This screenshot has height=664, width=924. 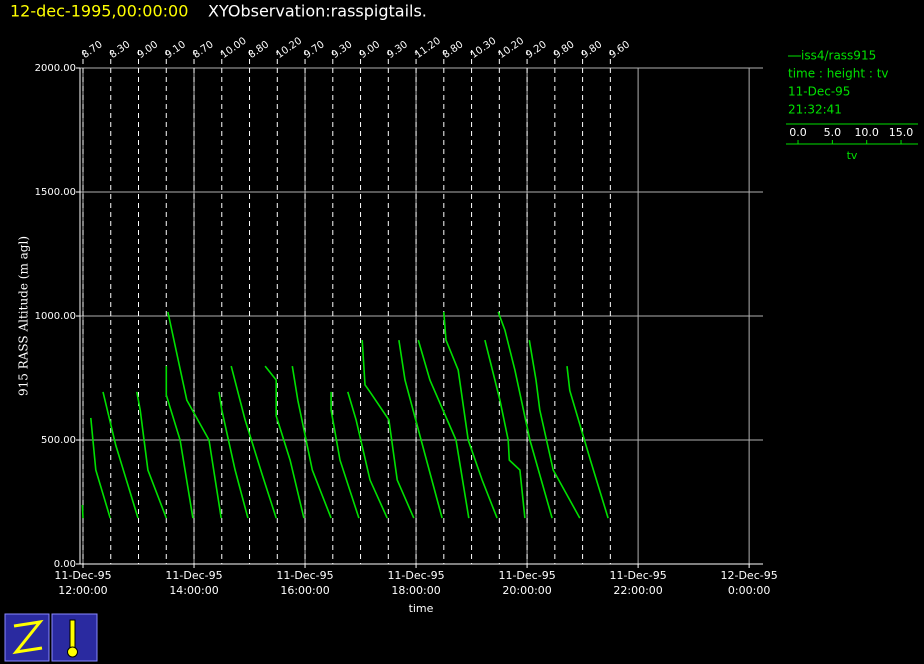 I want to click on zebra-glyph, so click(x=28, y=637).